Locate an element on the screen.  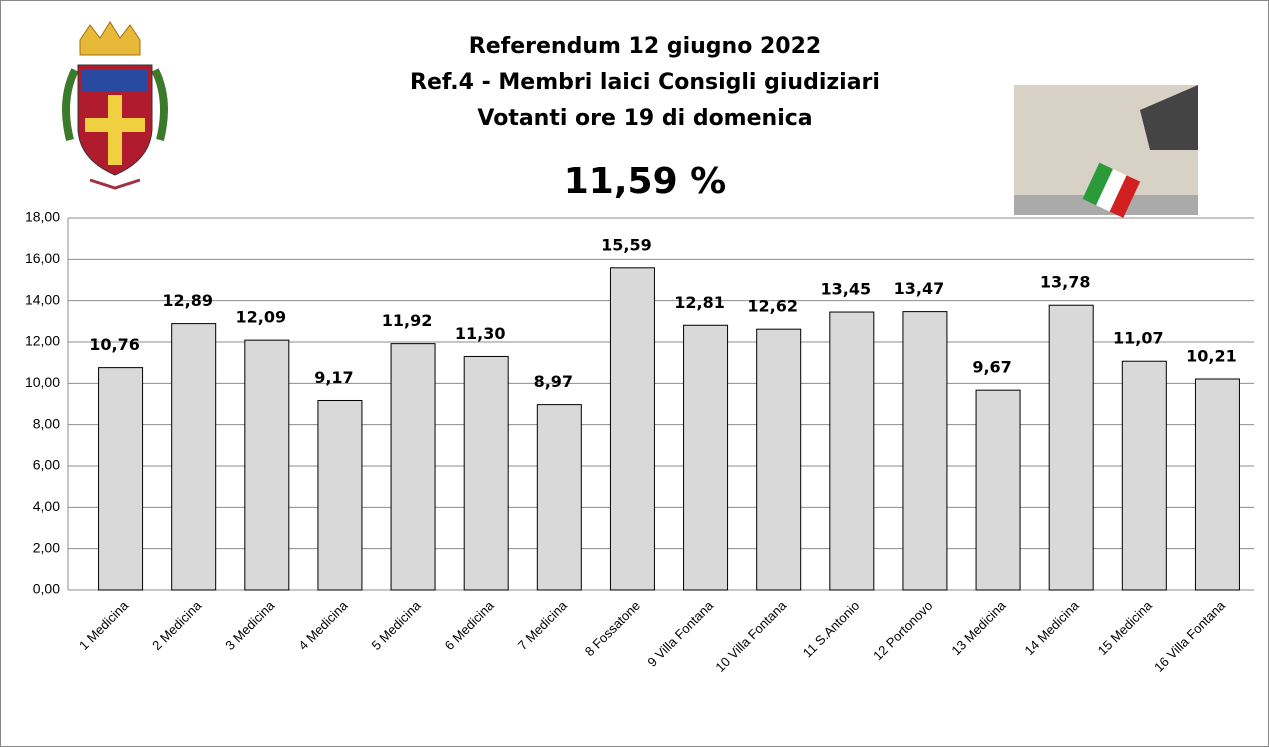
value-label: 12,09 is located at coordinates (261, 317).